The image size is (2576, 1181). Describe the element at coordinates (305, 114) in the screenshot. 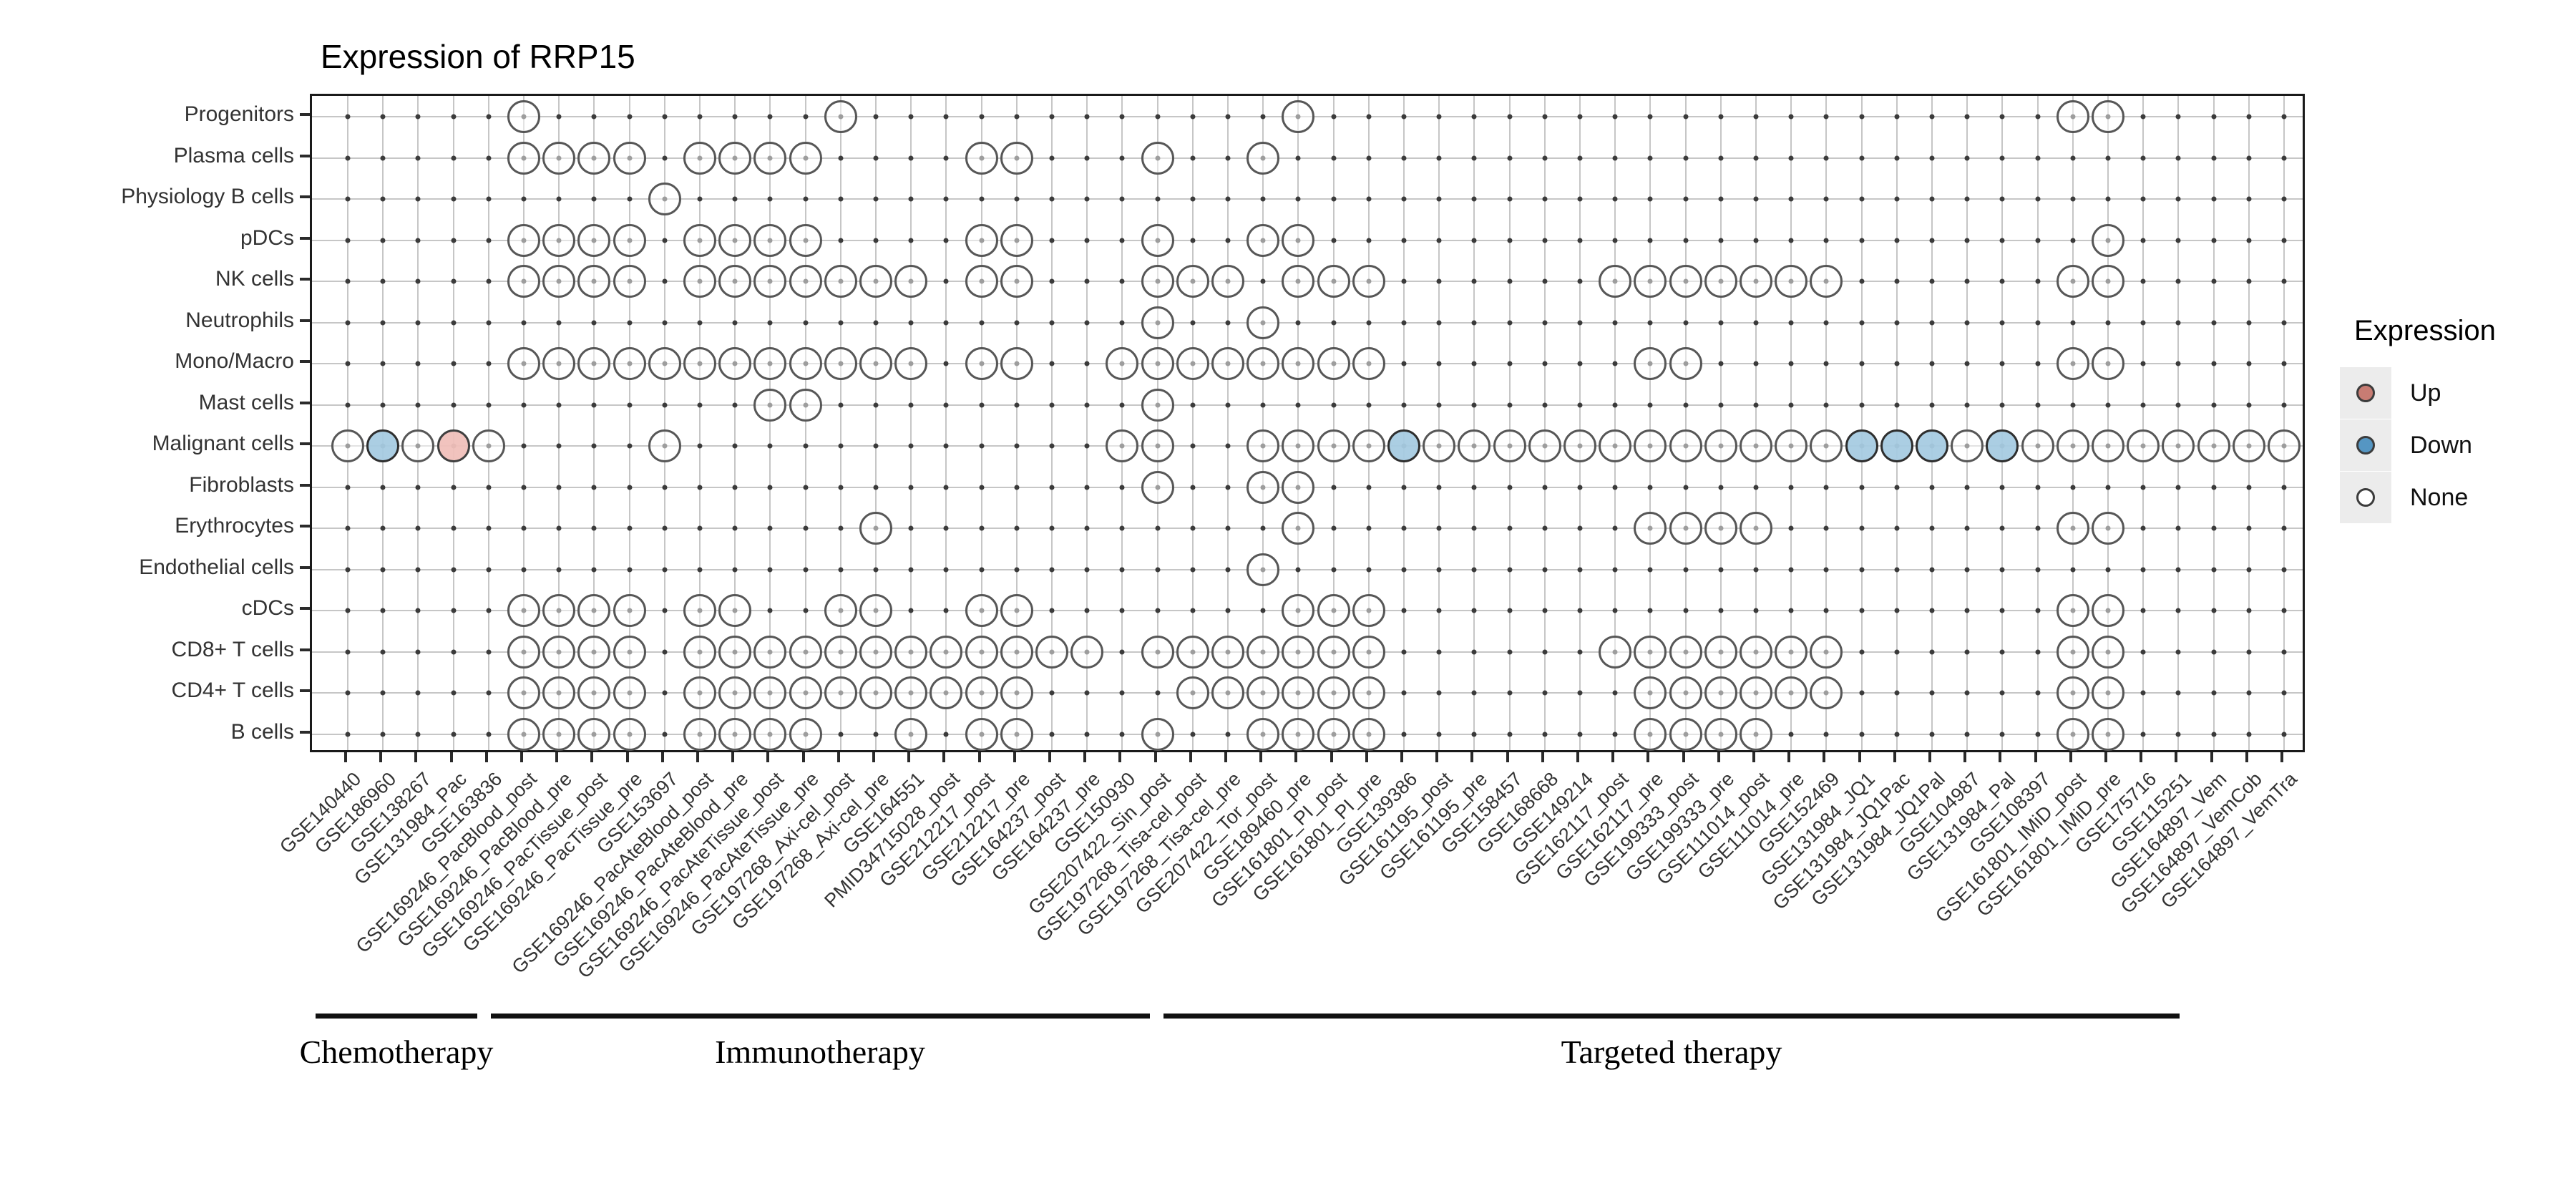

I see `y-tick` at that location.